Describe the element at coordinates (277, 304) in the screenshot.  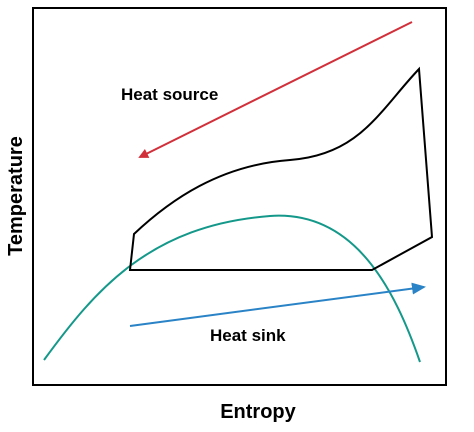
I see `heat-sink-arrow` at that location.